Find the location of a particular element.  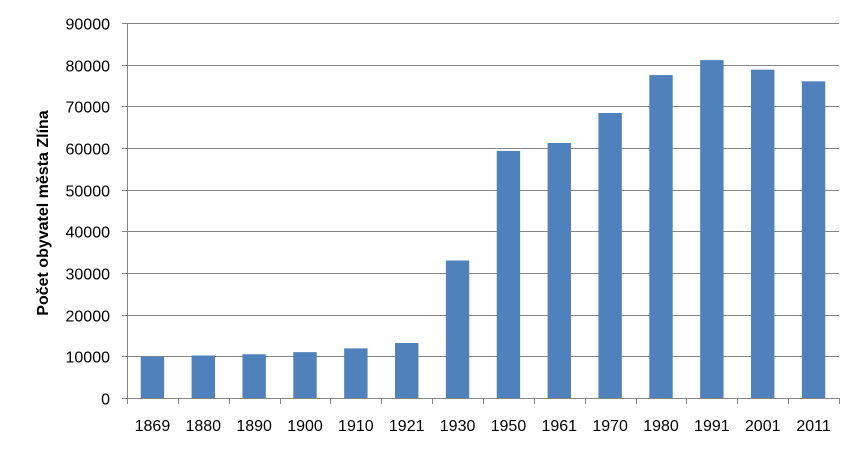

y-tick-label: 70000 is located at coordinates (88, 108).